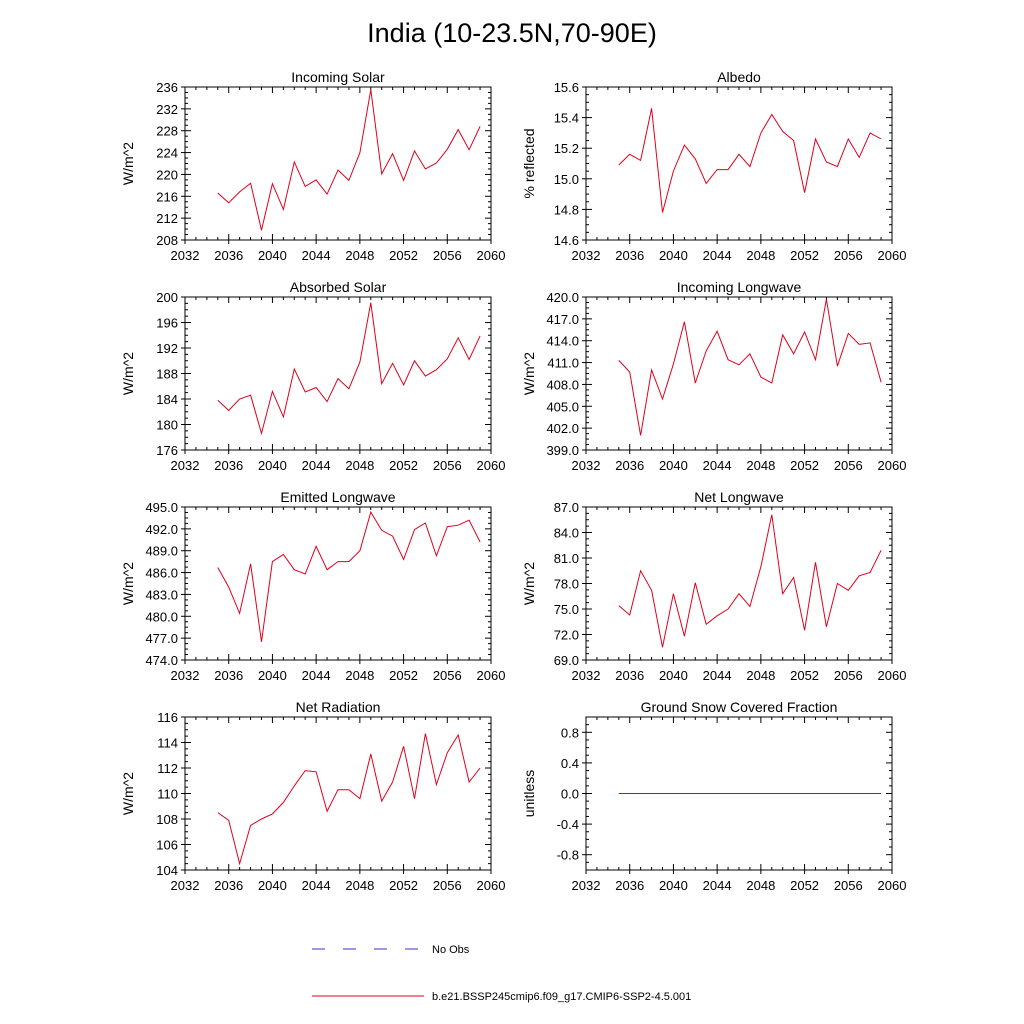  What do you see at coordinates (566, 507) in the screenshot?
I see `y-tick-label: 87.0` at bounding box center [566, 507].